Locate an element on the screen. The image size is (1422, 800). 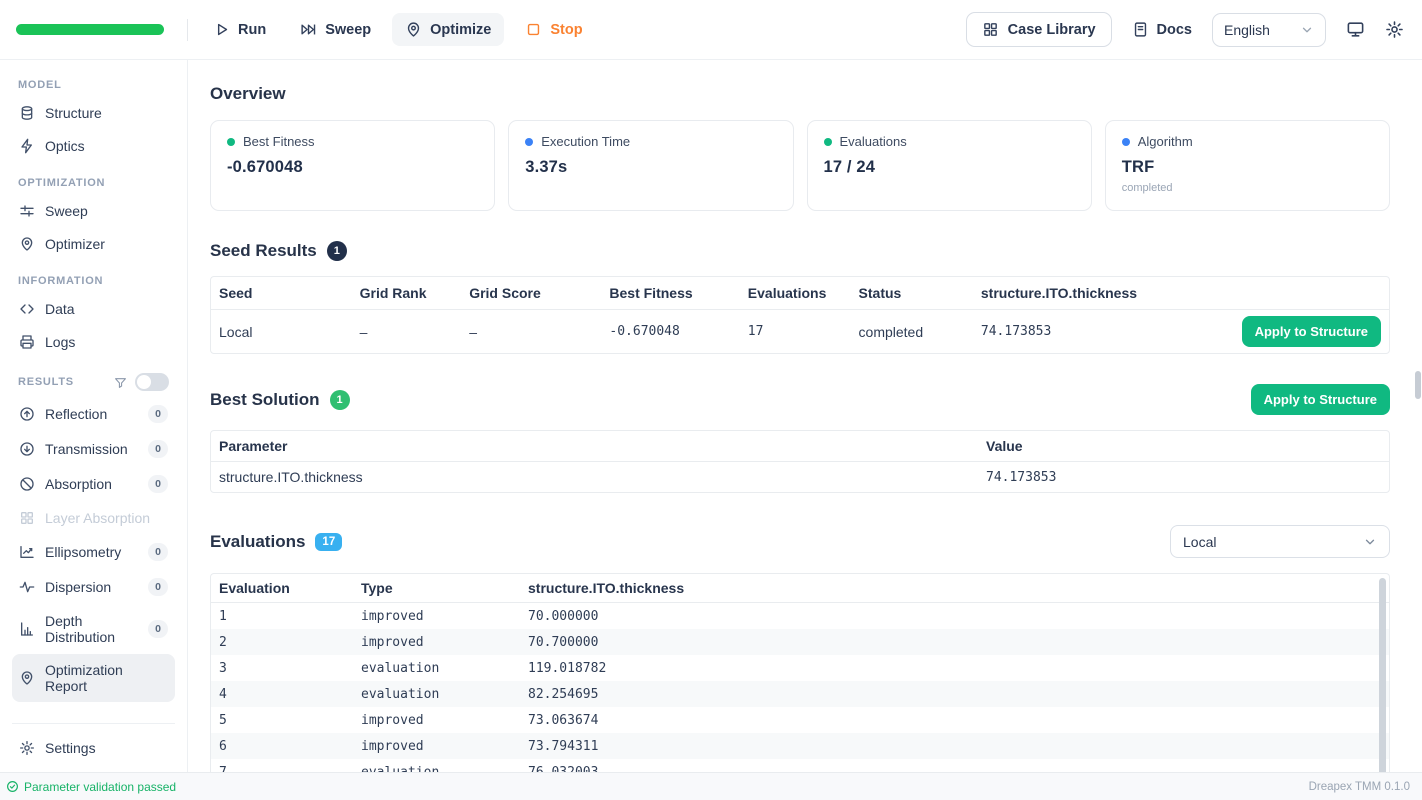
check-circle-icon is located at coordinates (12, 786).